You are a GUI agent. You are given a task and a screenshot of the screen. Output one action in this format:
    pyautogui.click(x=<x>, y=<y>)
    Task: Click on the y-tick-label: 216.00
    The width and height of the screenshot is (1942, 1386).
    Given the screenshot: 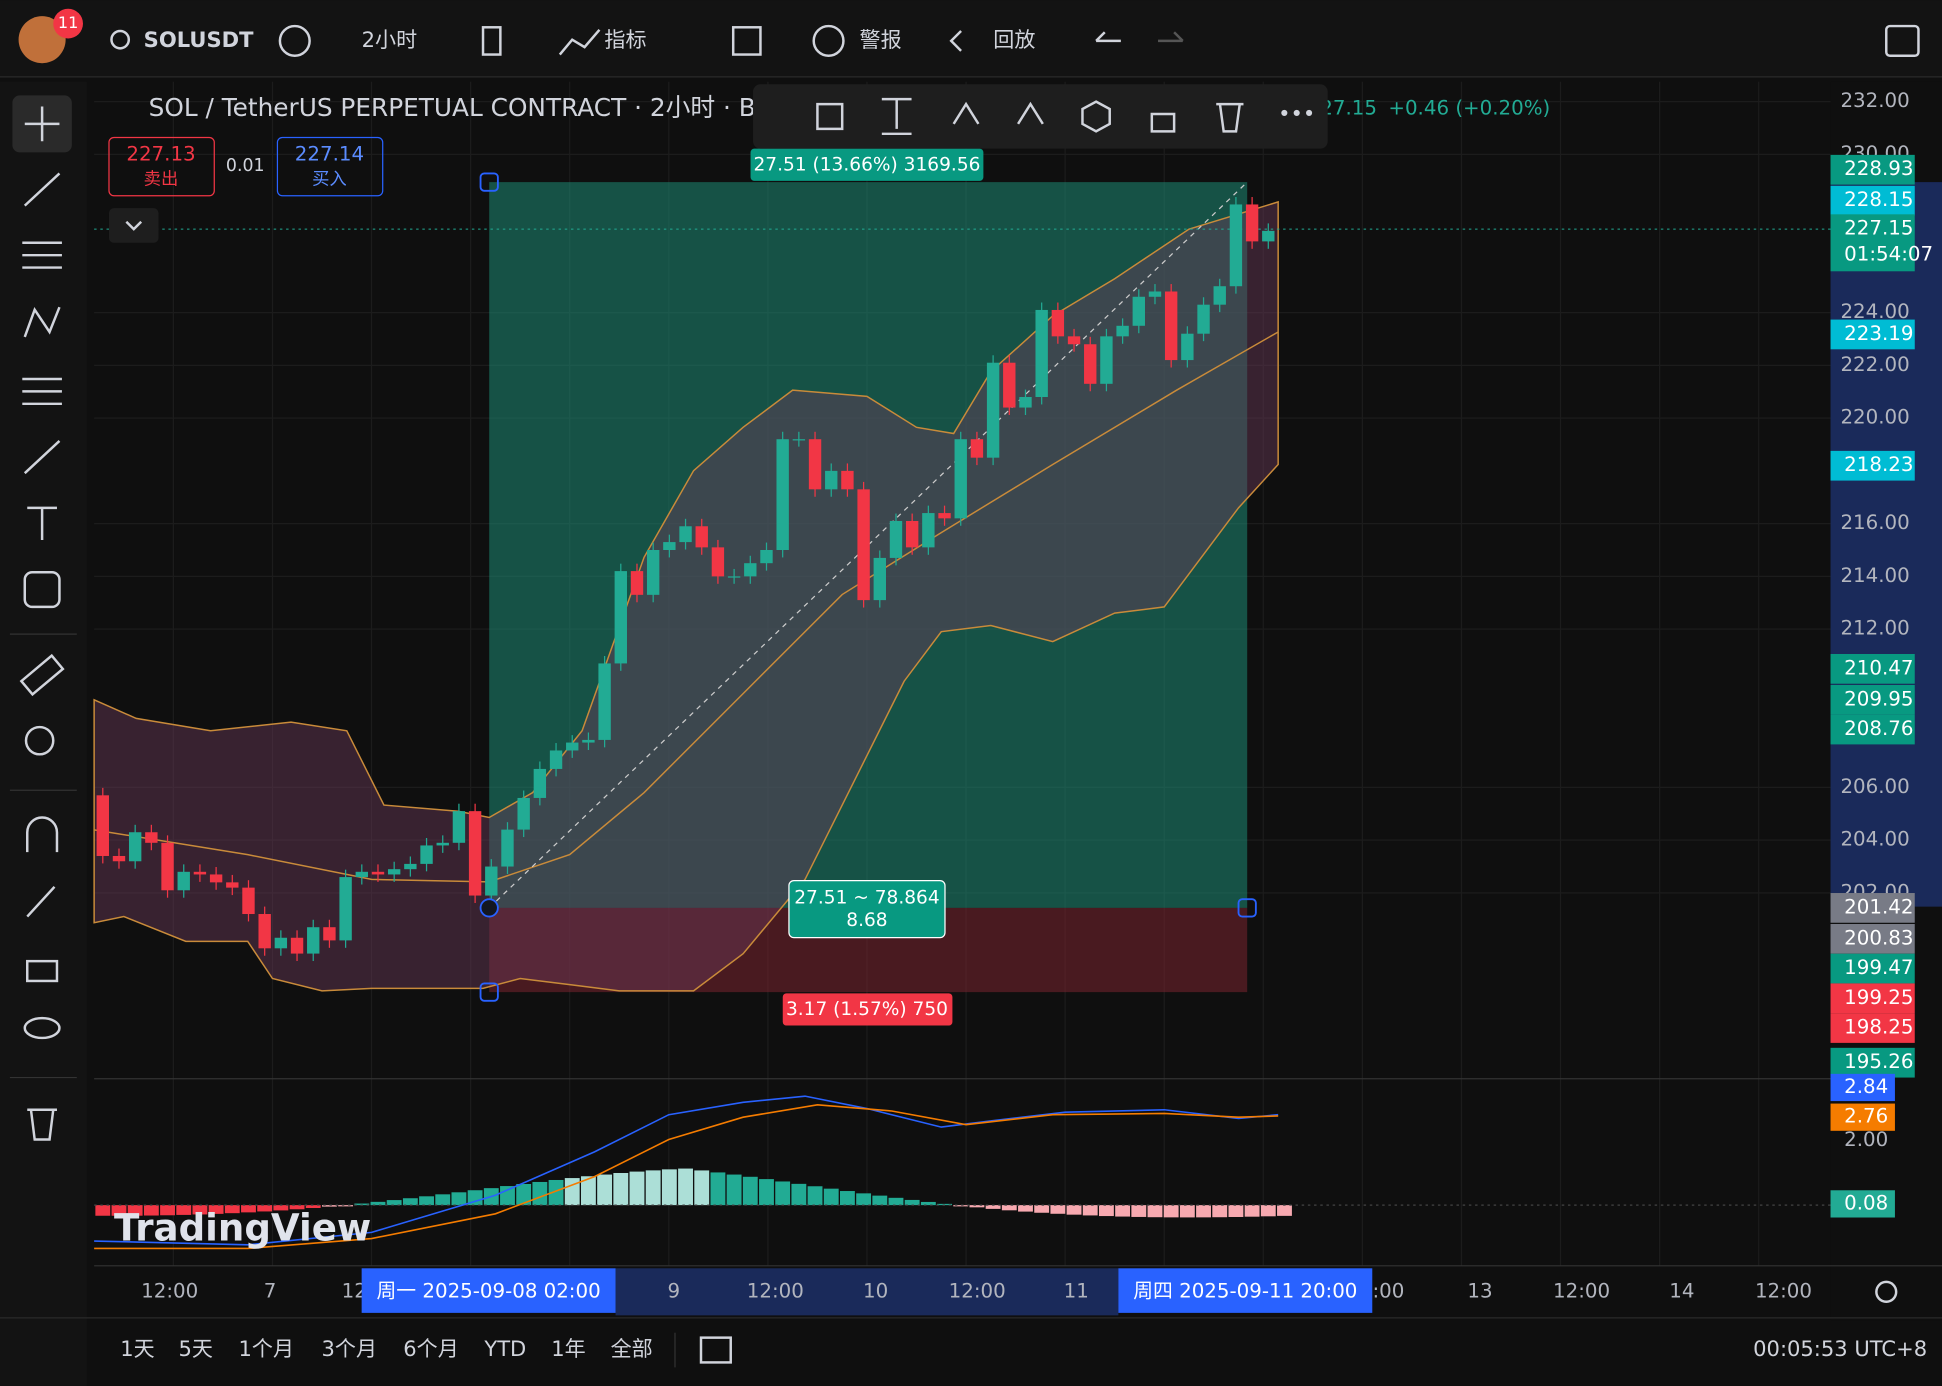 What is the action you would take?
    pyautogui.click(x=1874, y=522)
    